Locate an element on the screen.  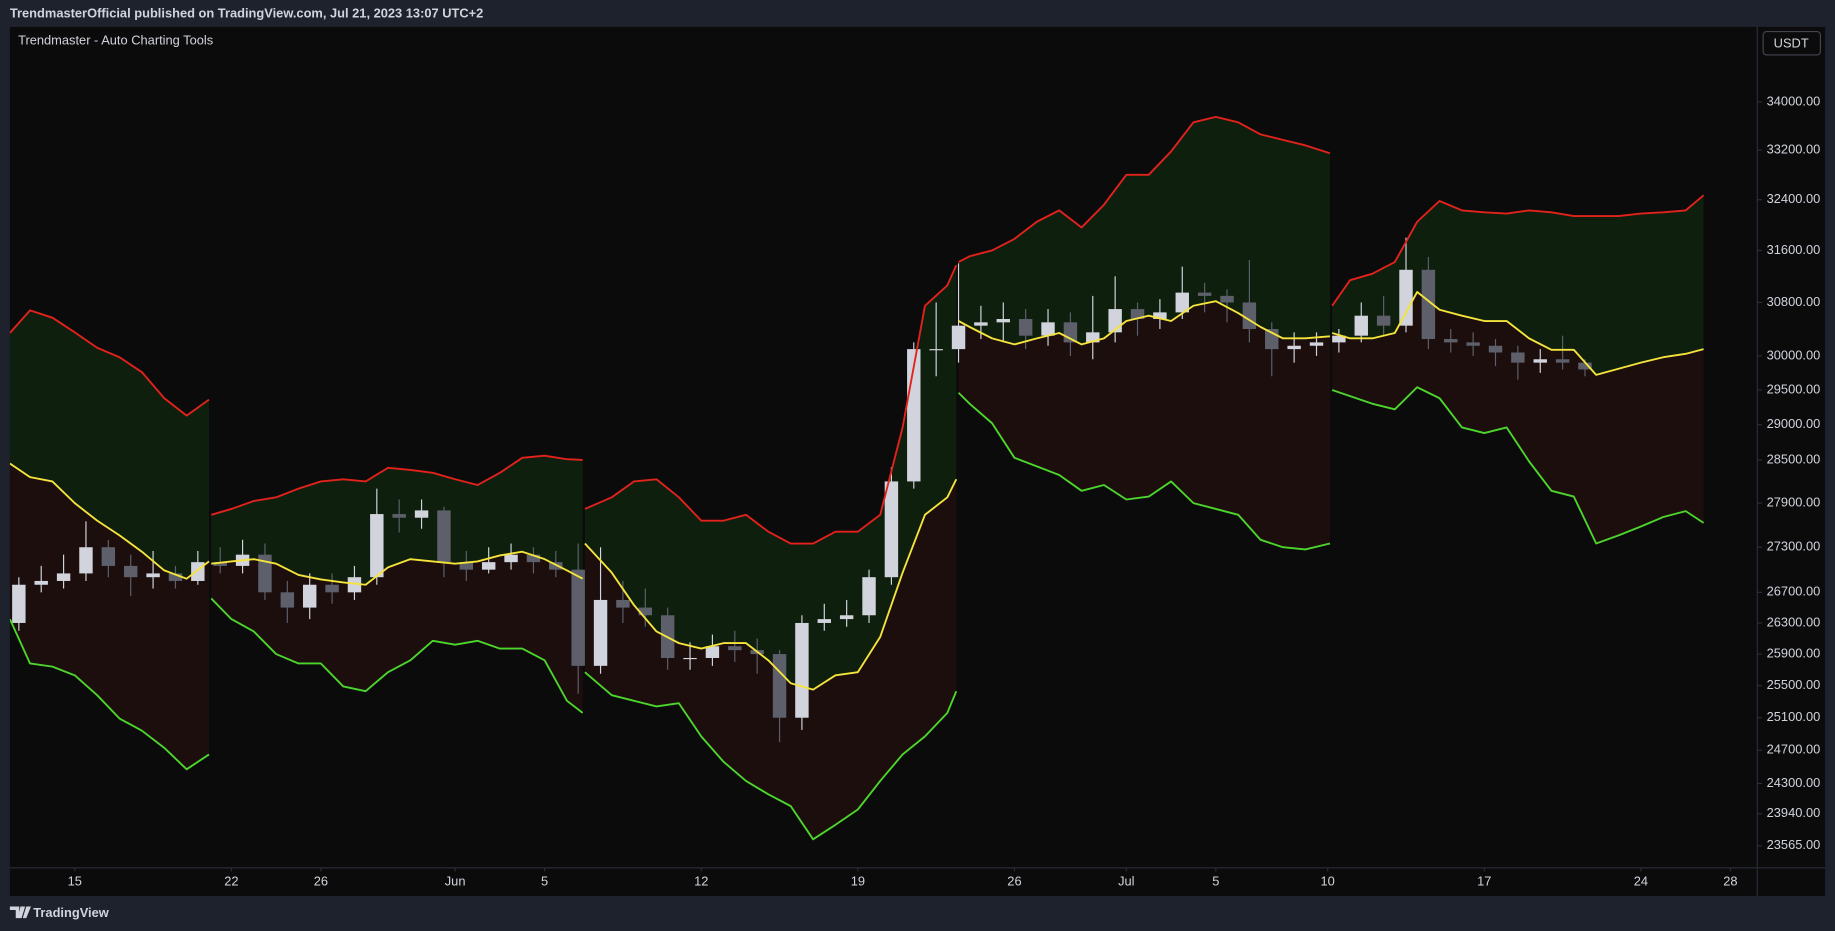
y-tick-label: 26300.00 is located at coordinates (1794, 621).